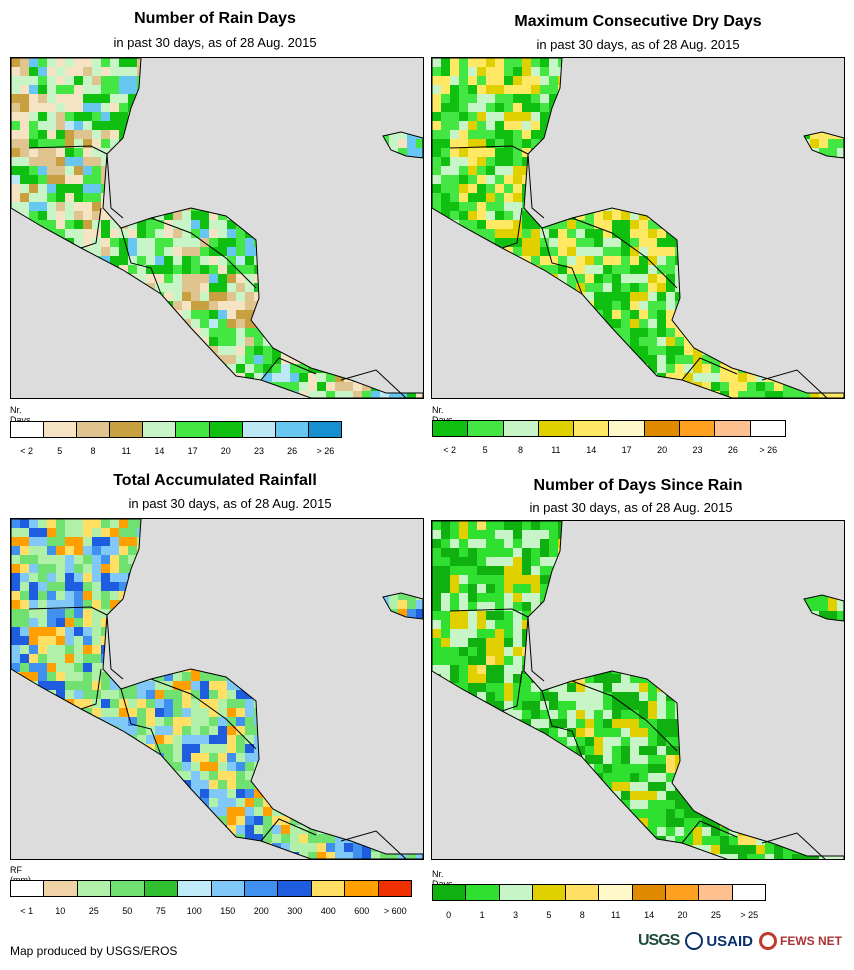 This screenshot has height=970, width=854. What do you see at coordinates (449, 915) in the screenshot?
I see `legend-tick-label: 0` at bounding box center [449, 915].